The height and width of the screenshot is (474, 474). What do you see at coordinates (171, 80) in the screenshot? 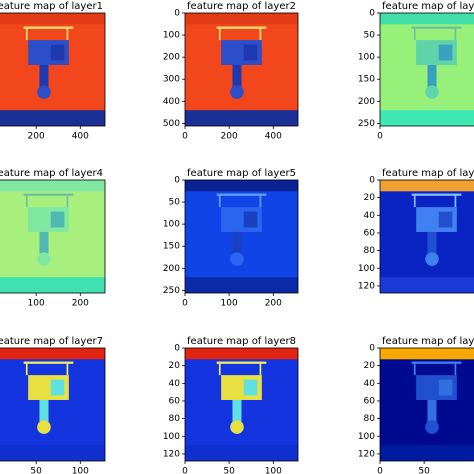
I see `y-tick-label: 300` at bounding box center [171, 80].